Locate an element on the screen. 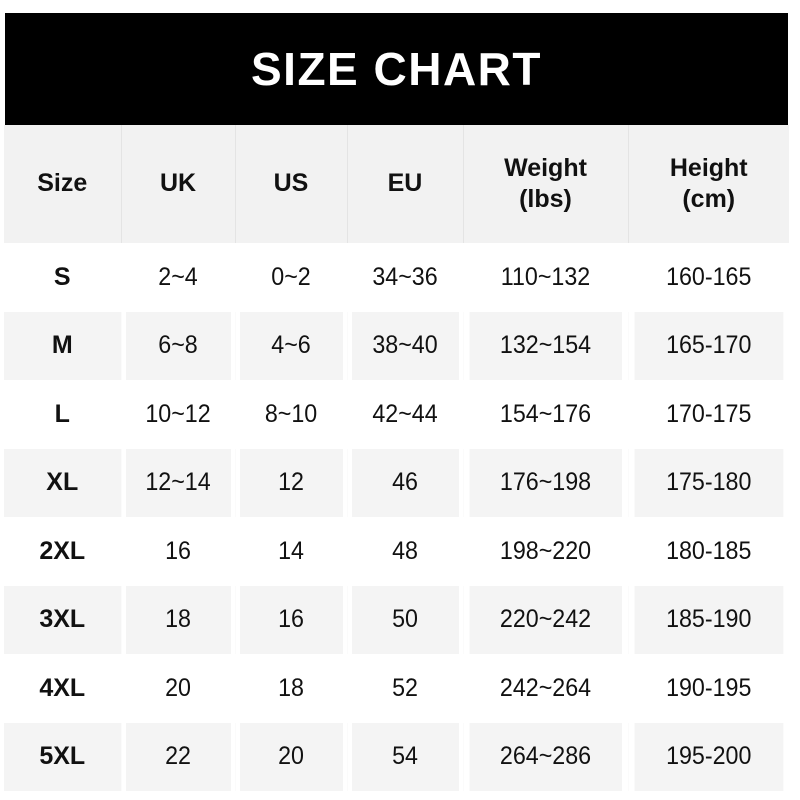 This screenshot has width=800, height=800. cell-weight: 242~264 is located at coordinates (545, 688).